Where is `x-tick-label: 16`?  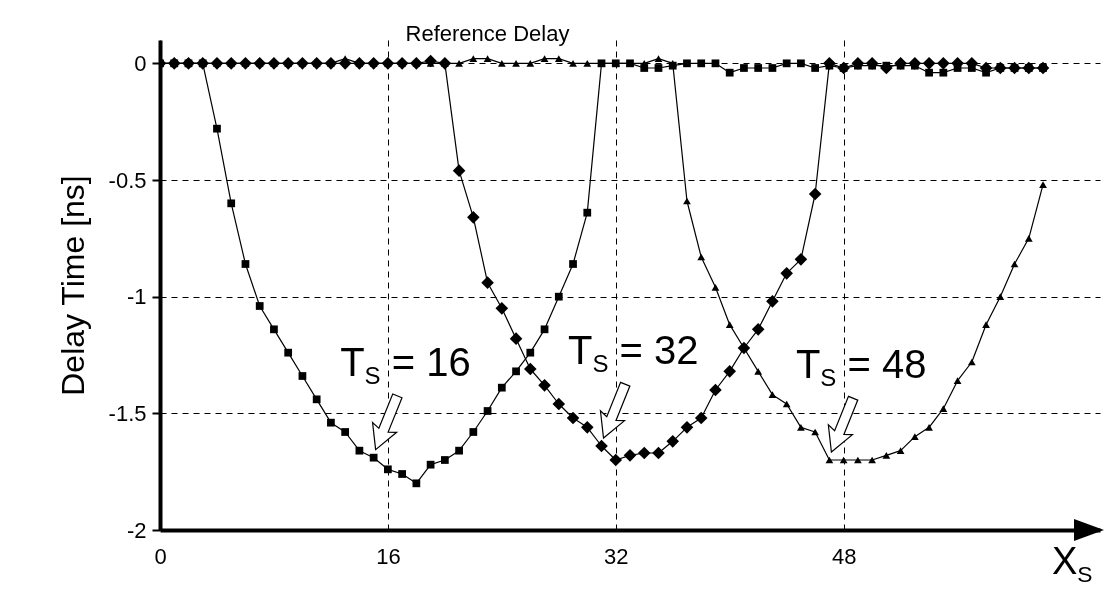
x-tick-label: 16 is located at coordinates (388, 556).